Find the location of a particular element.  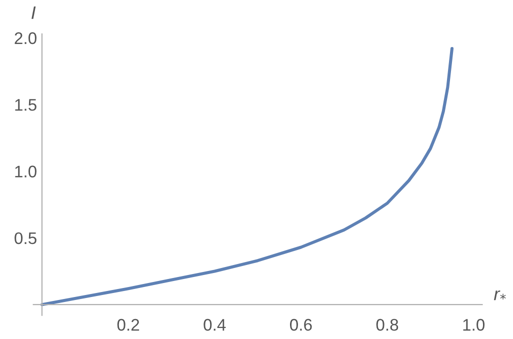

y-tick-label: 0.5 is located at coordinates (25, 238).